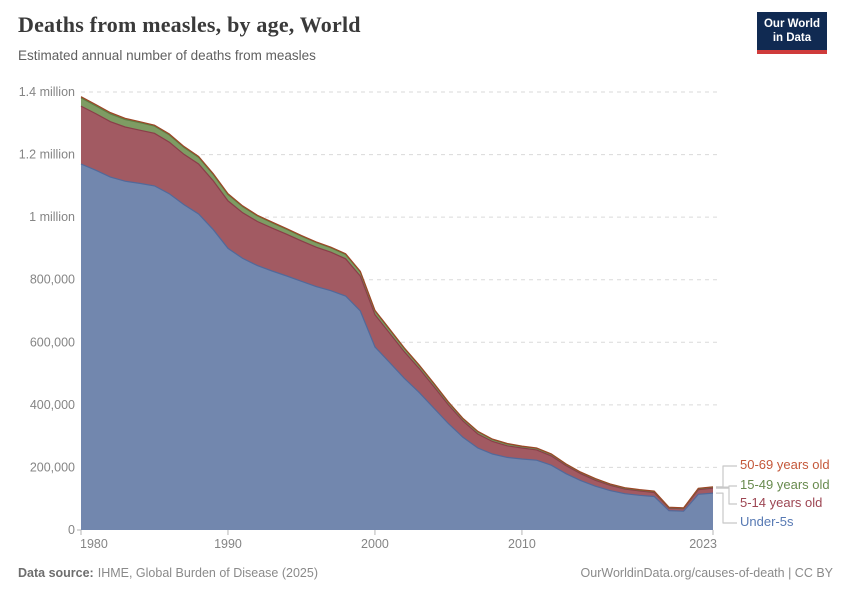 The height and width of the screenshot is (600, 850). What do you see at coordinates (813, 573) in the screenshot?
I see `footer-license-link: CC BY` at bounding box center [813, 573].